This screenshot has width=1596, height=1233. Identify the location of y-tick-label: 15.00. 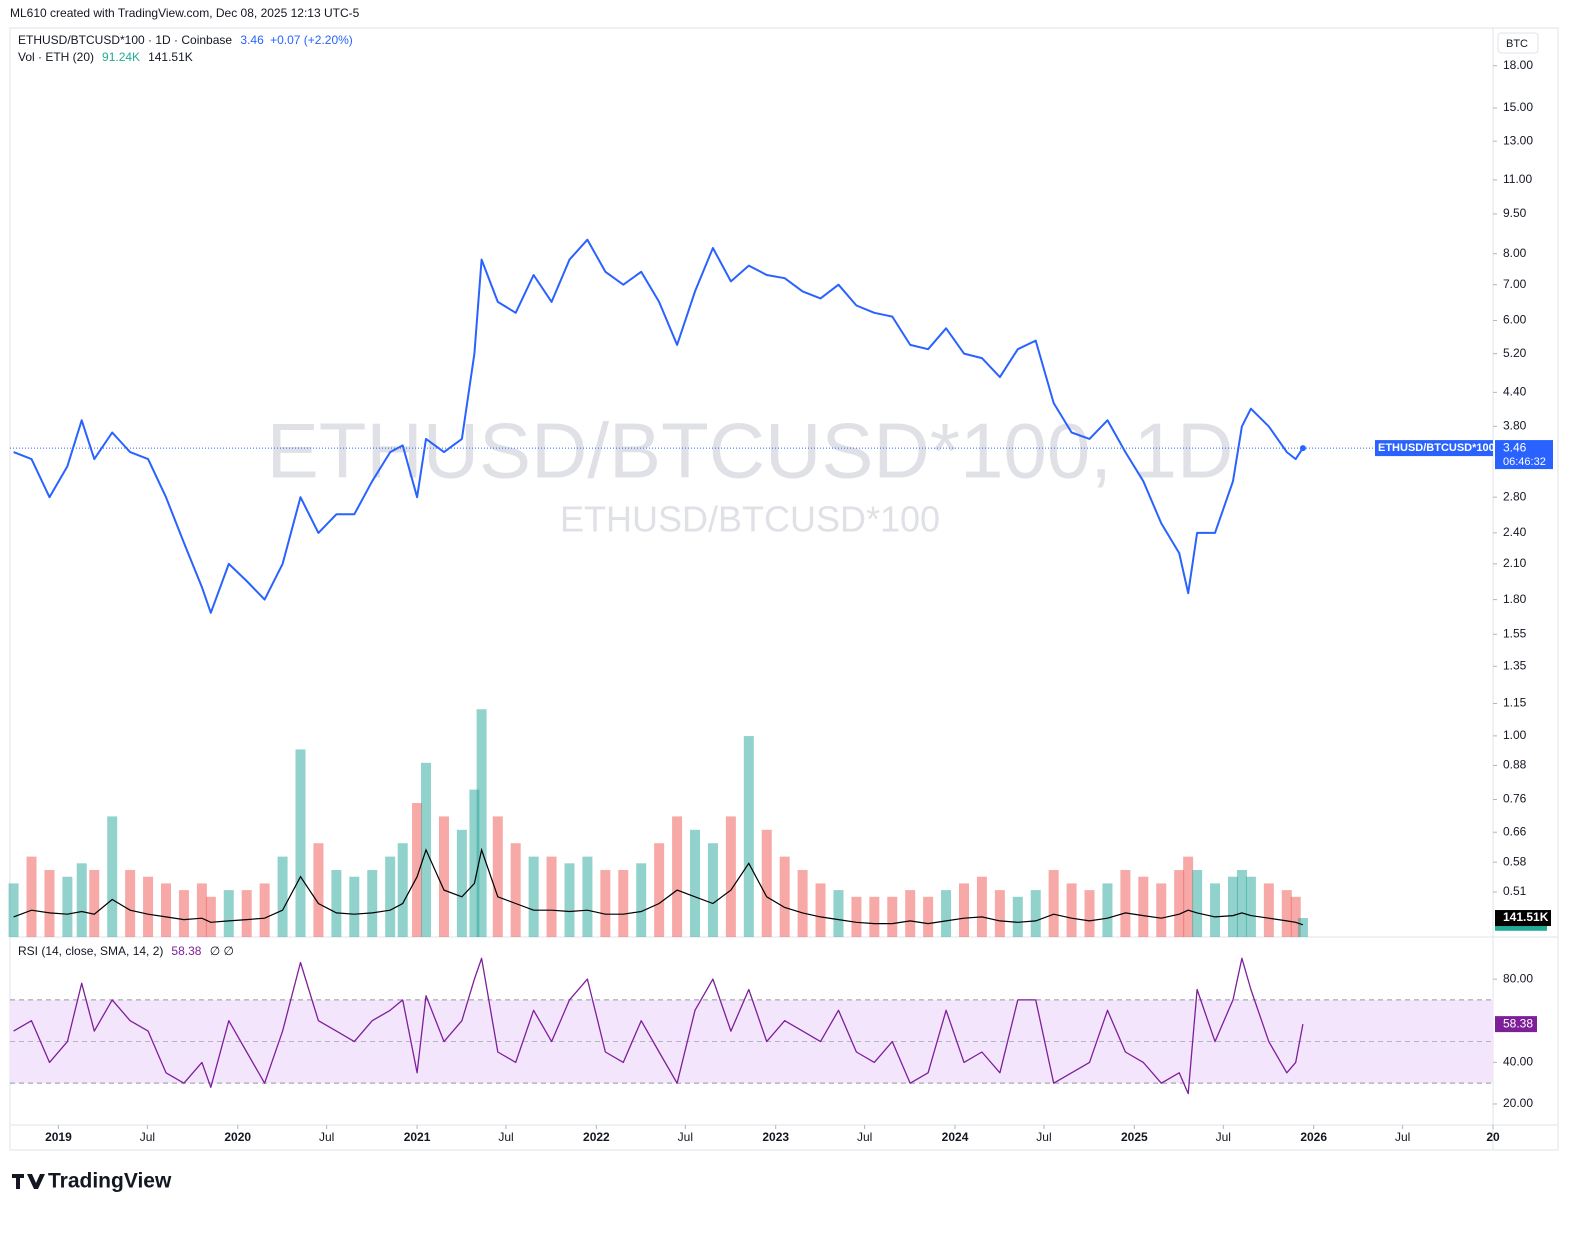
(1518, 107).